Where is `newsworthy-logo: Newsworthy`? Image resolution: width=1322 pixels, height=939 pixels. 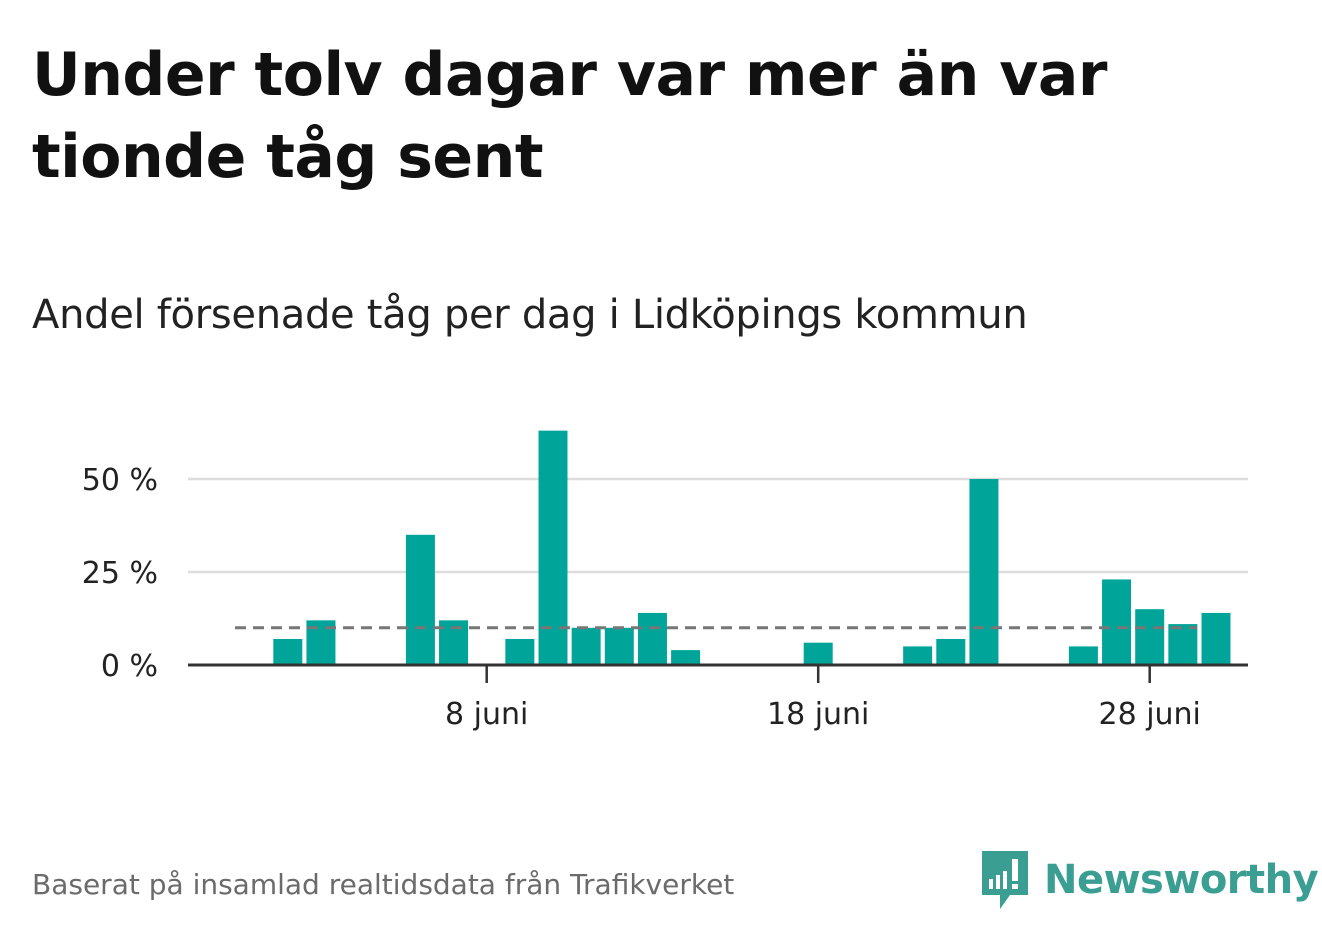
newsworthy-logo: Newsworthy is located at coordinates (1149, 880).